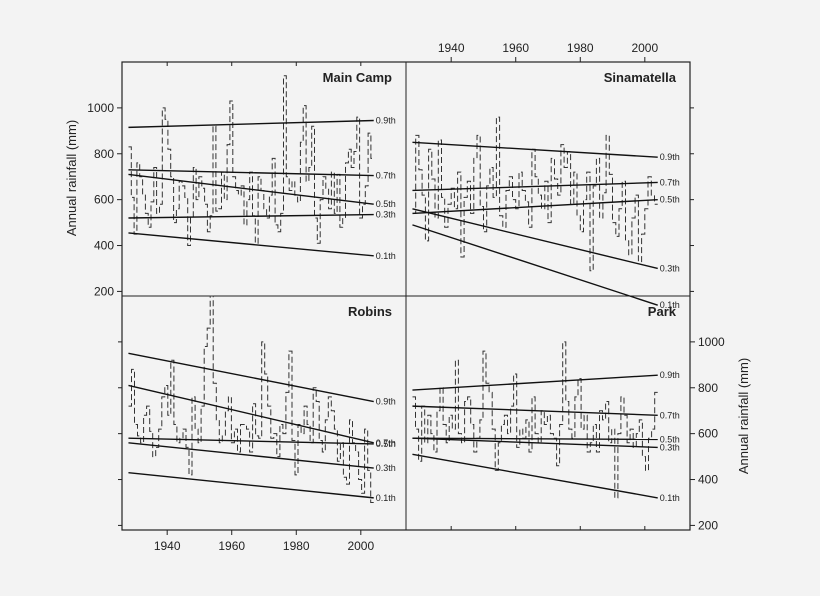 The height and width of the screenshot is (596, 820). I want to click on y-tick-label-left-200: 200, so click(104, 291).